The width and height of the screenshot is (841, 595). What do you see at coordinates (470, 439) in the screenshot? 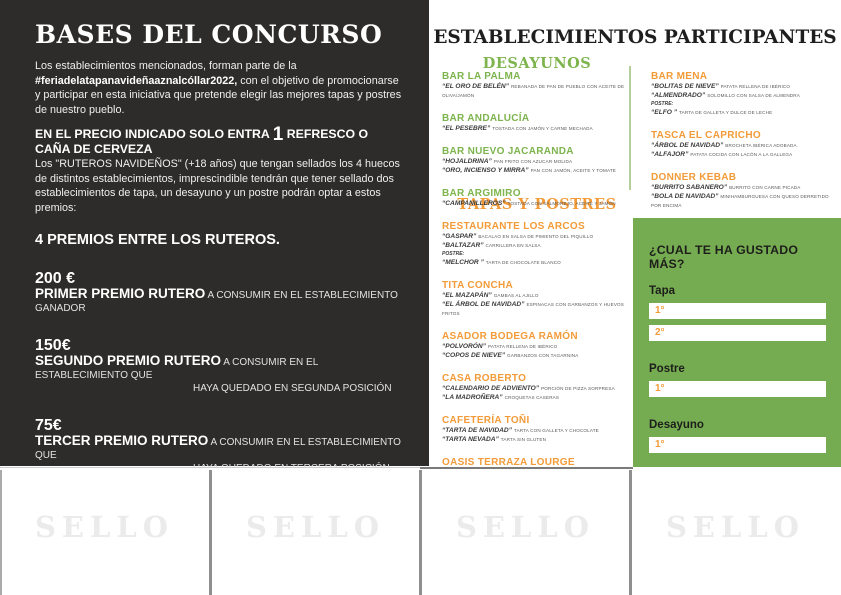
I see `dish-name: “TARTA NEVADA”` at bounding box center [470, 439].